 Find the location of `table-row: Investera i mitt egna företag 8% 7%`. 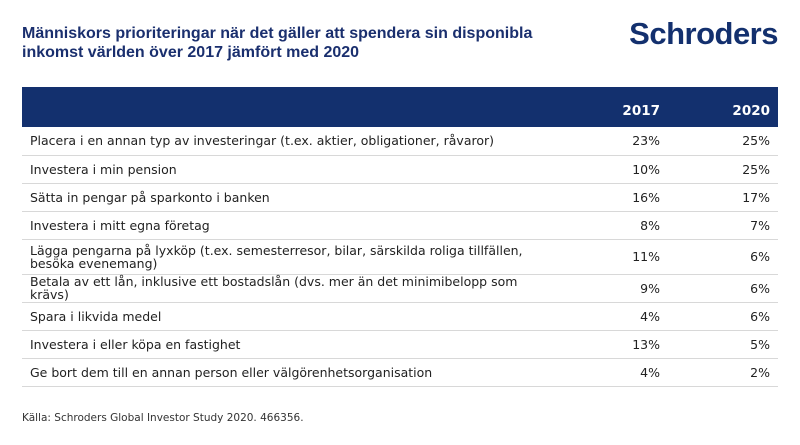

table-row: Investera i mitt egna företag 8% 7% is located at coordinates (400, 225).